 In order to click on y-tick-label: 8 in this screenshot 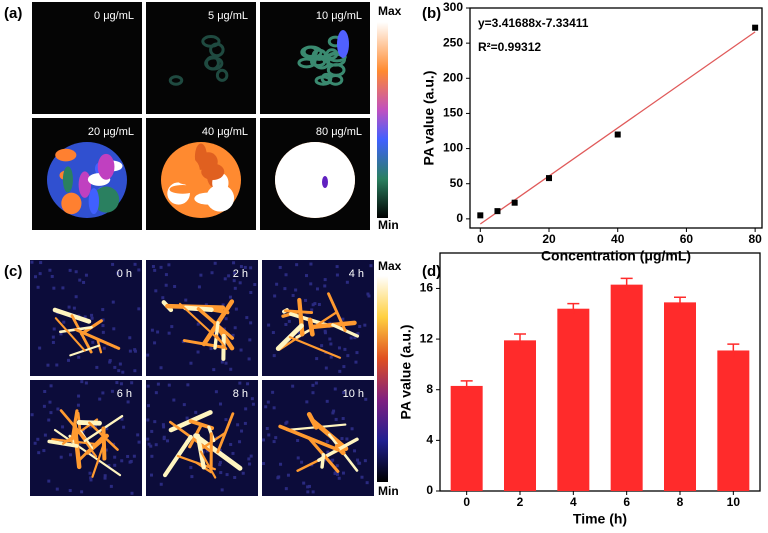, I will do `click(429, 389)`.